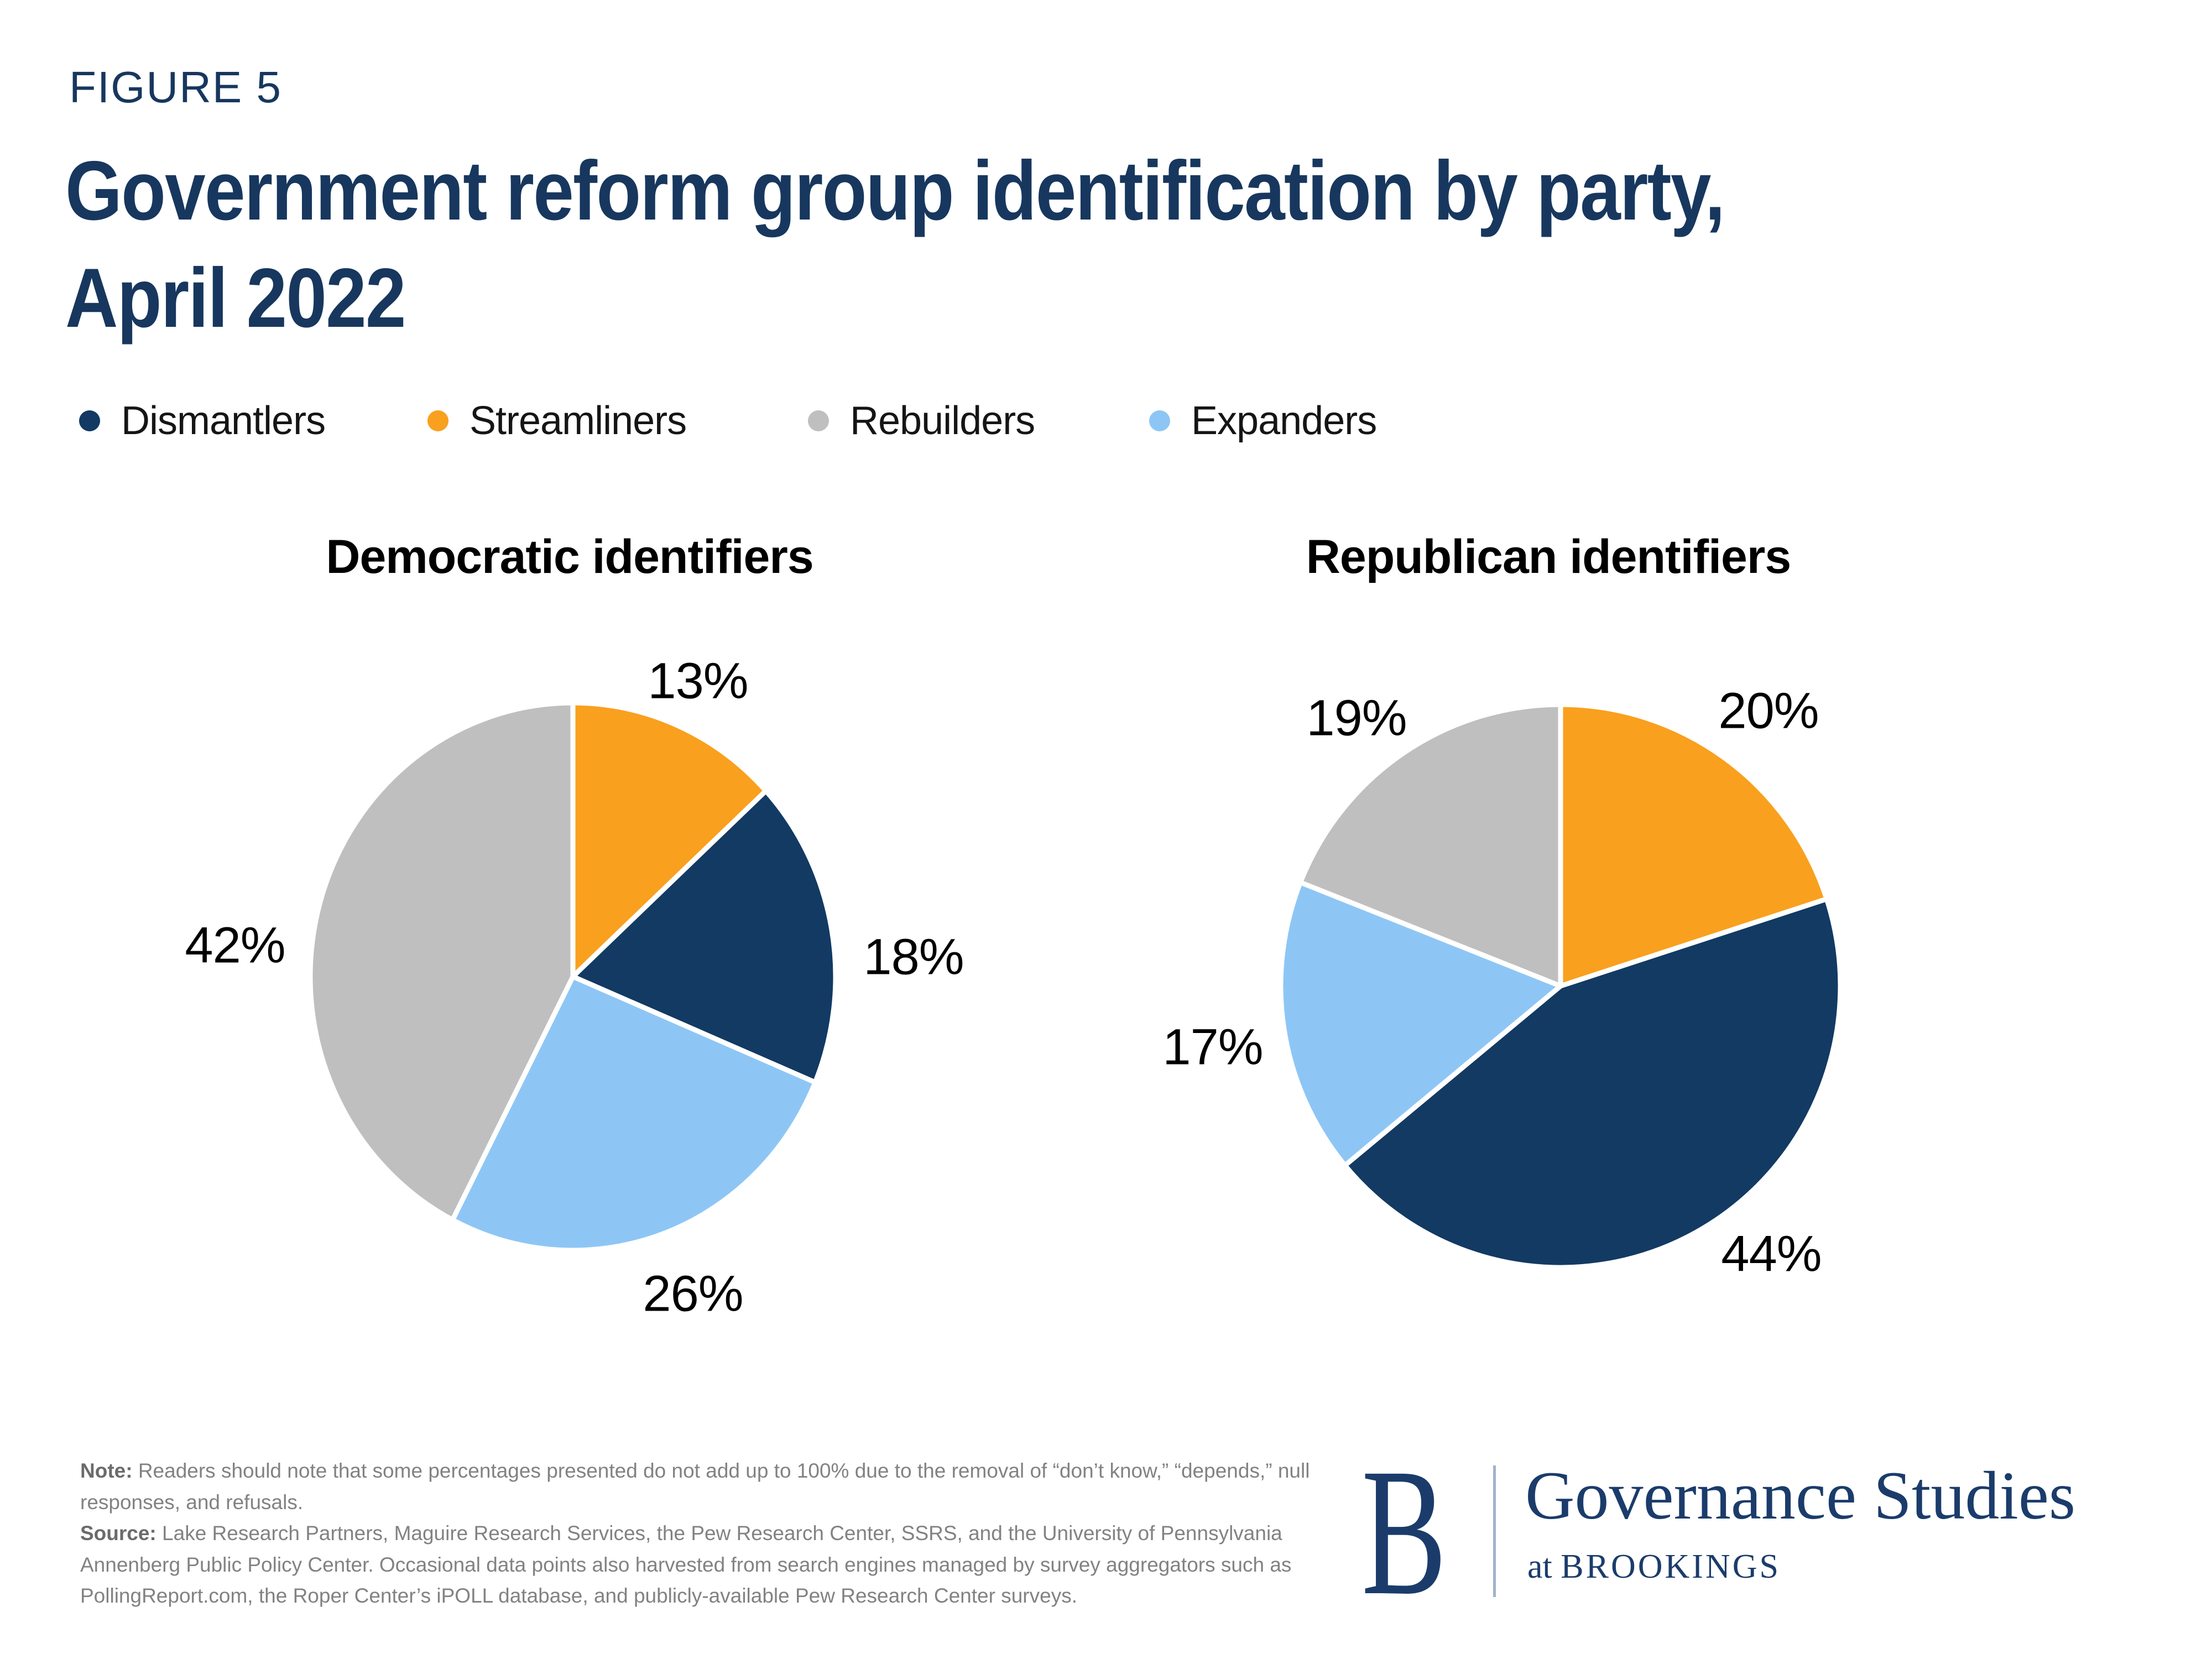 Image resolution: width=2212 pixels, height=1659 pixels. I want to click on rep-expanders-value-label: 17%, so click(1212, 1048).